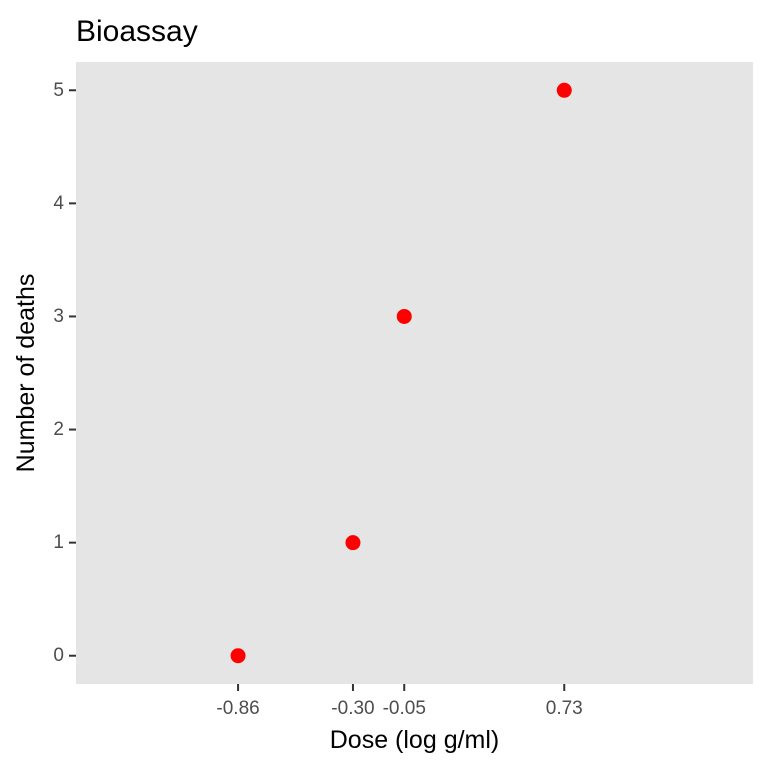  What do you see at coordinates (564, 708) in the screenshot?
I see `x-tick-label: 0.73` at bounding box center [564, 708].